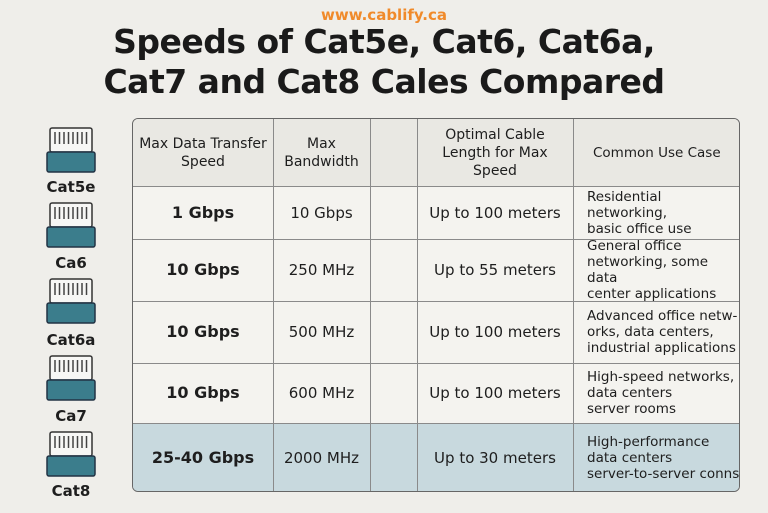 This screenshot has width=768, height=513. What do you see at coordinates (661, 348) in the screenshot?
I see `use-case-line: industrial applications` at bounding box center [661, 348].